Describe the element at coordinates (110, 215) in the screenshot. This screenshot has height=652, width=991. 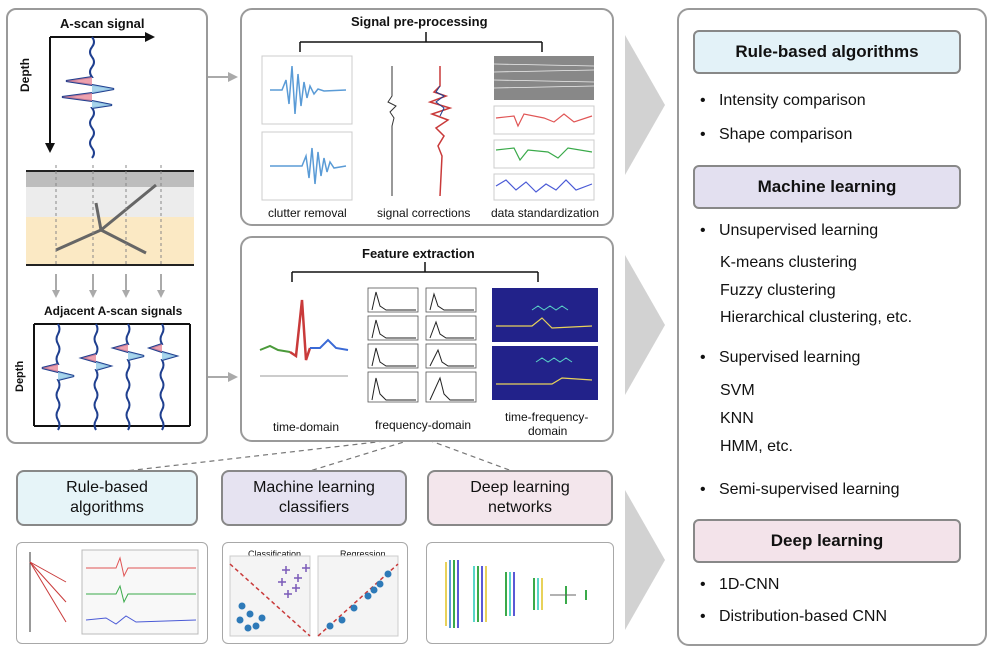
I see `ground-section` at that location.